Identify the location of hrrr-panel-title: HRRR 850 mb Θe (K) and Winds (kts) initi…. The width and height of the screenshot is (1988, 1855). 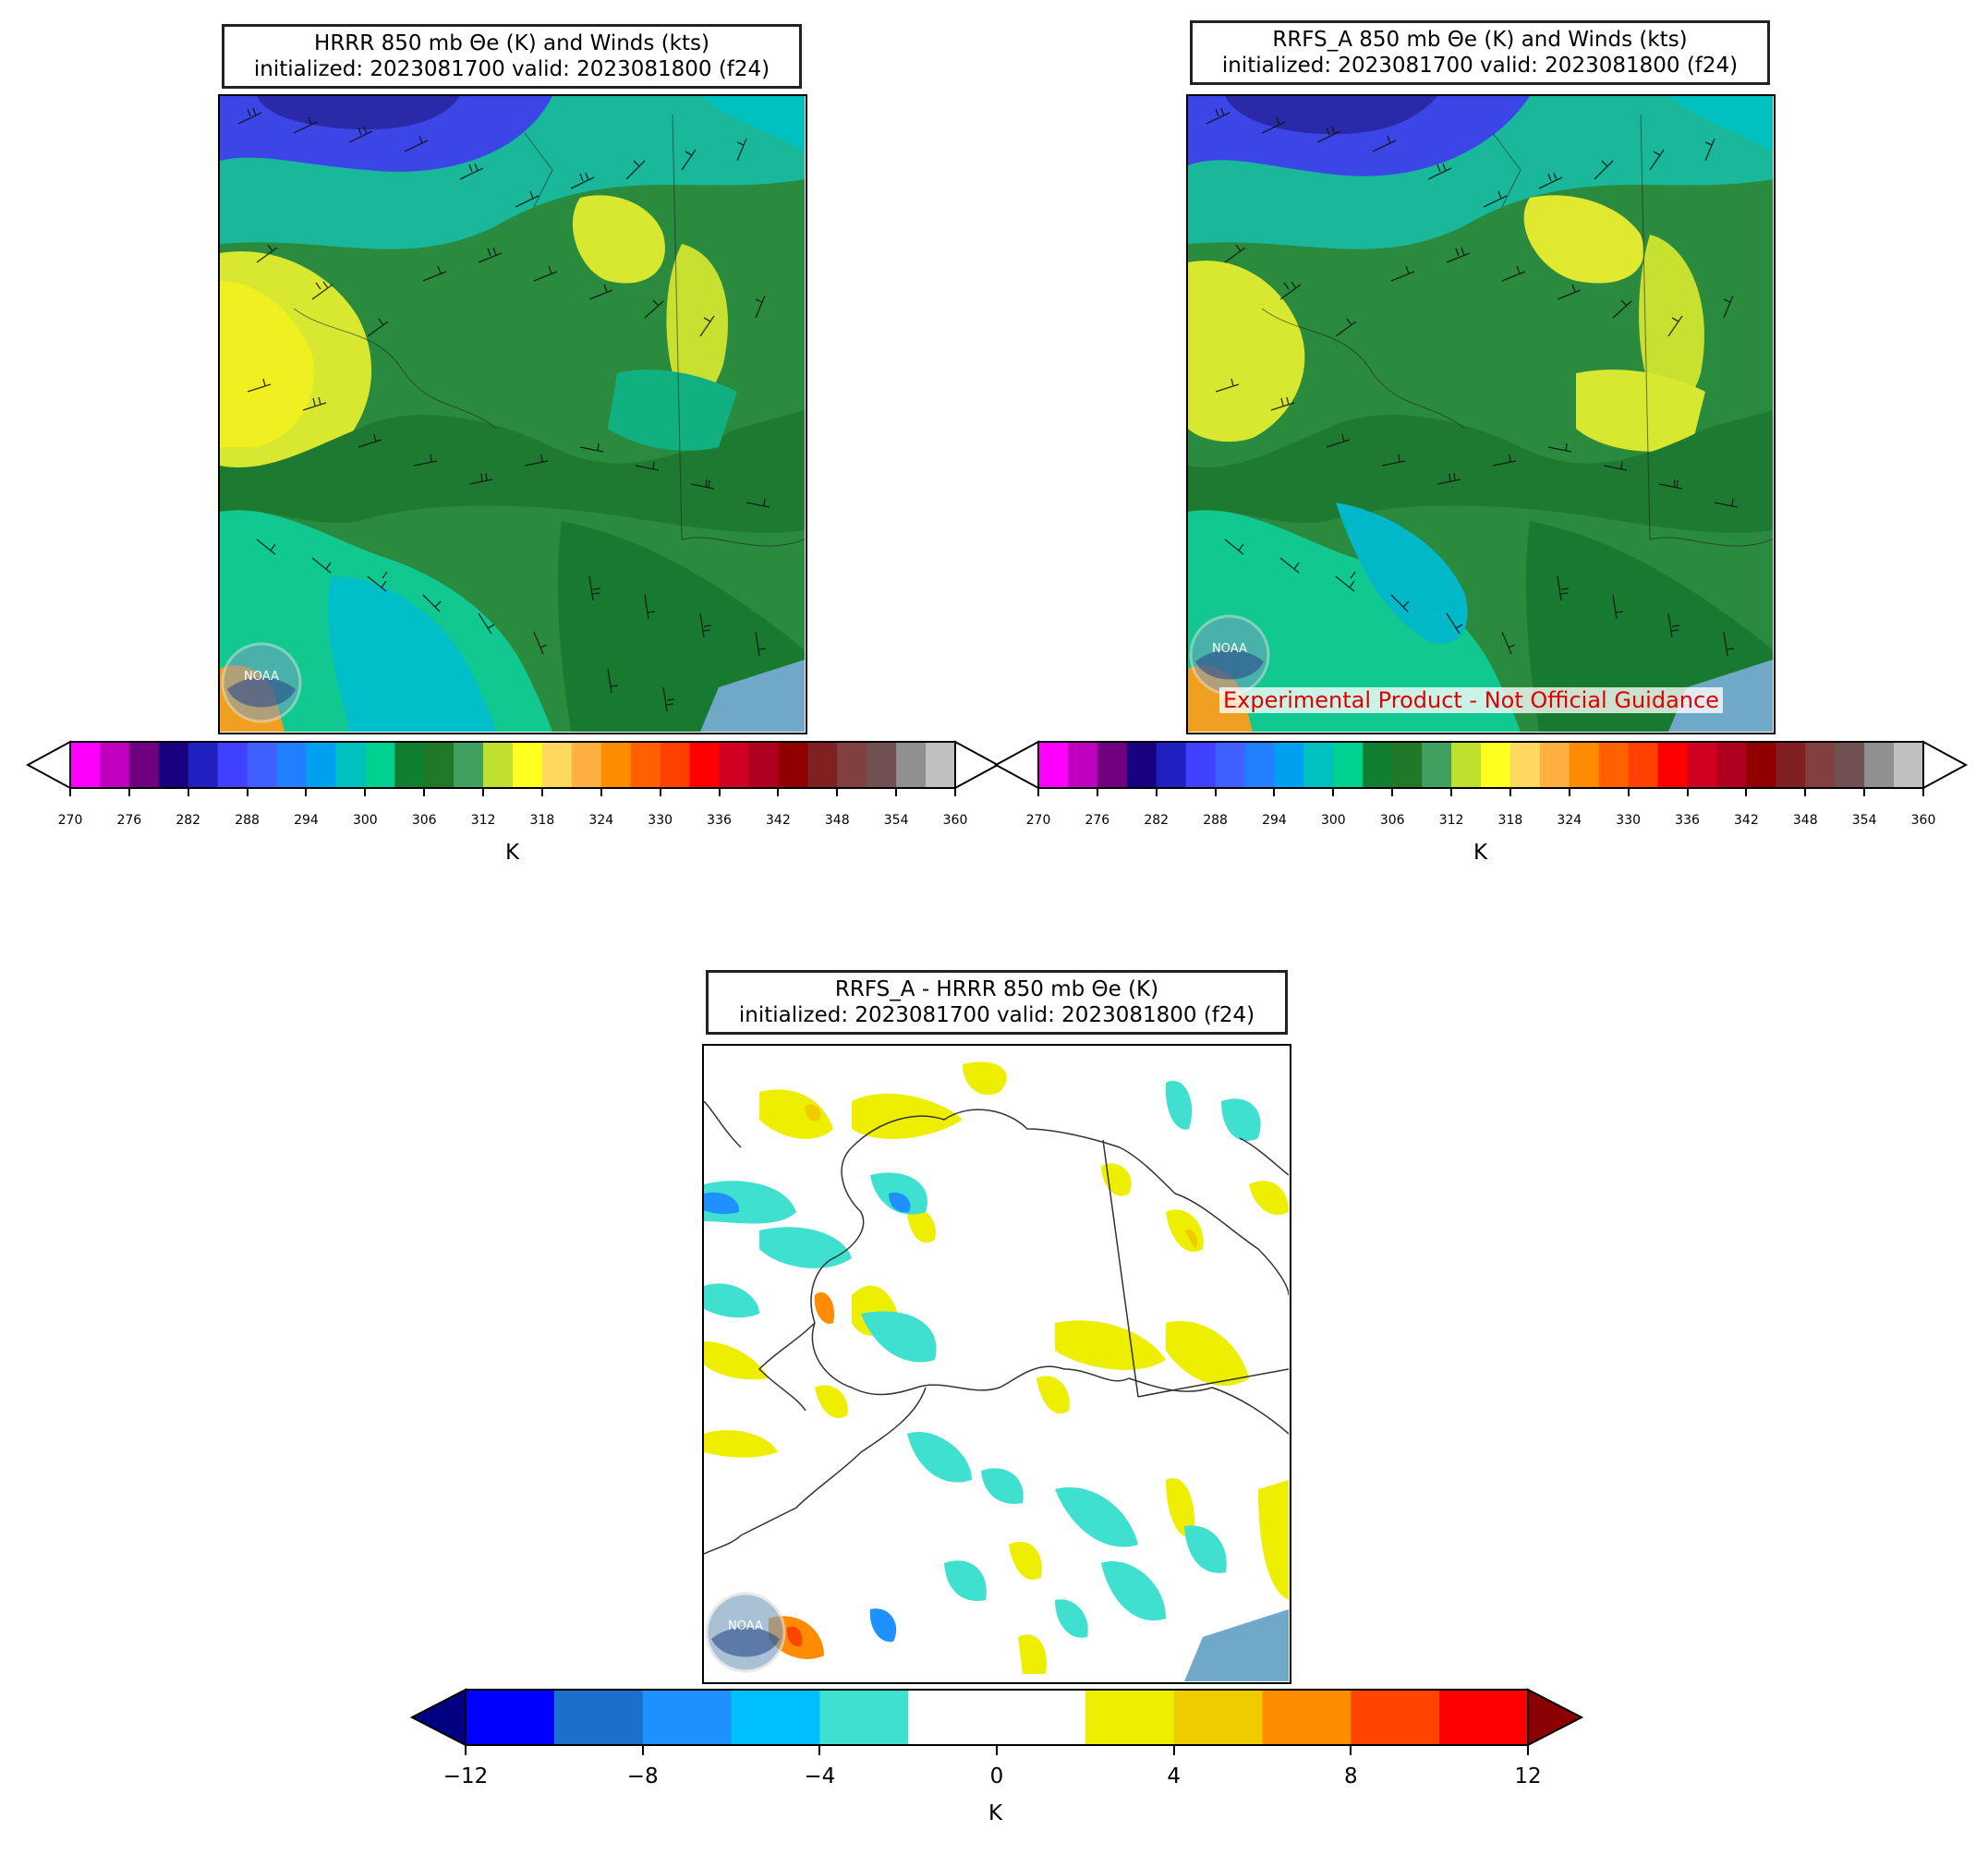
(512, 56).